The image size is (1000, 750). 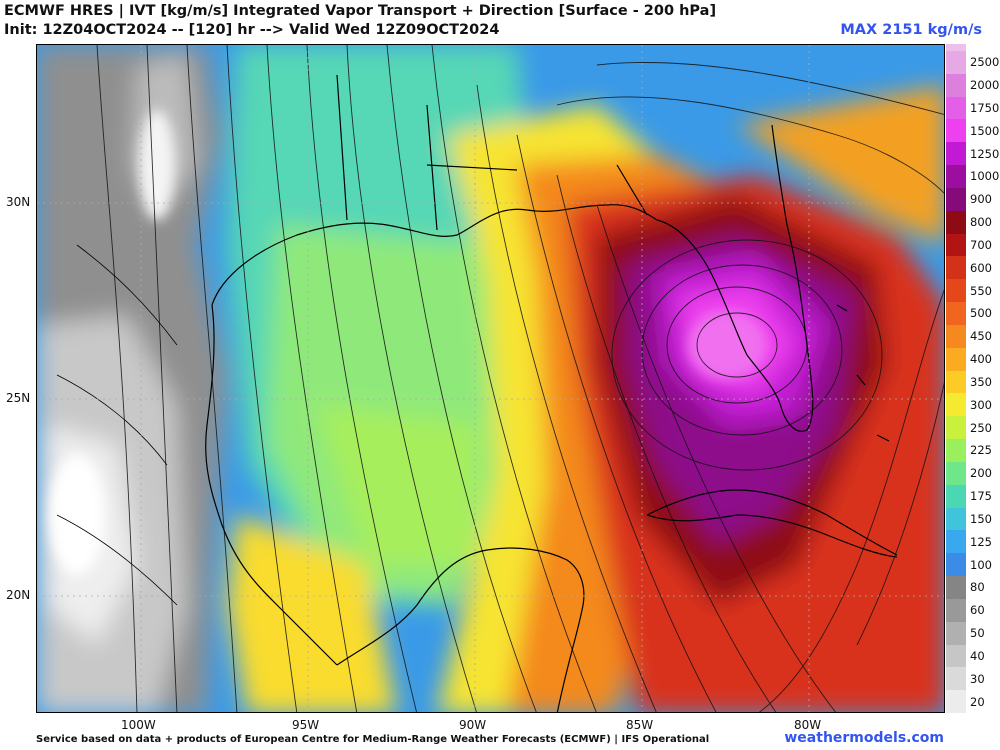 What do you see at coordinates (956, 47) in the screenshot?
I see `colorbar-top-cap` at bounding box center [956, 47].